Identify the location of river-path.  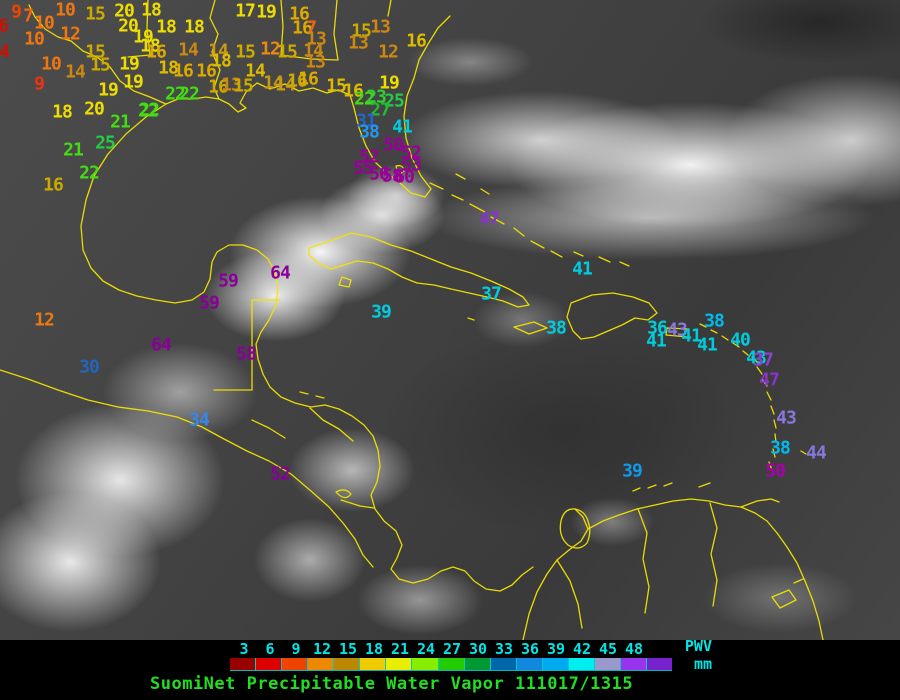
(637, 565).